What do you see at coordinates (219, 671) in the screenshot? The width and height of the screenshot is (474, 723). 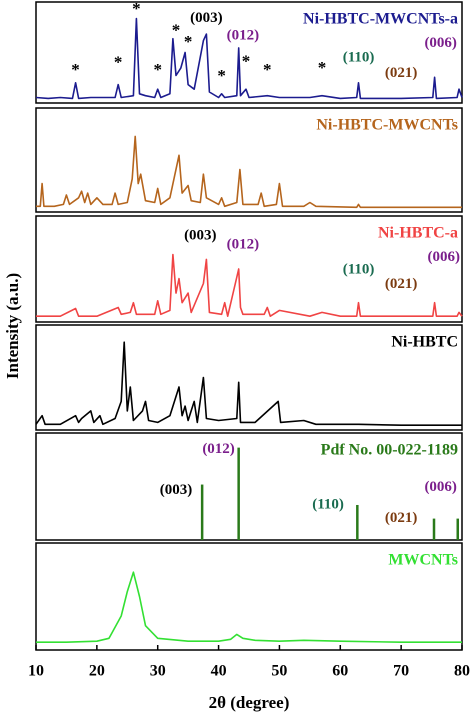 I see `x-tick-label: 40` at bounding box center [219, 671].